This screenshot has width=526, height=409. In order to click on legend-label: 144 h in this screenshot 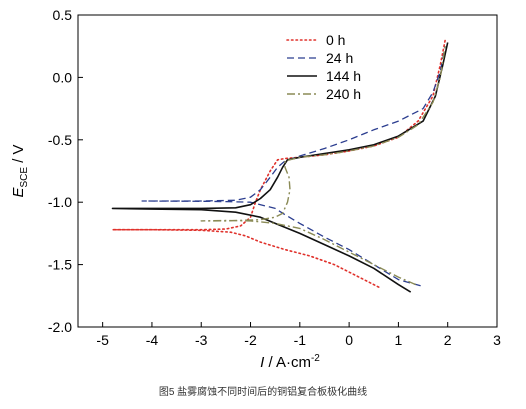, I will do `click(343, 76)`.